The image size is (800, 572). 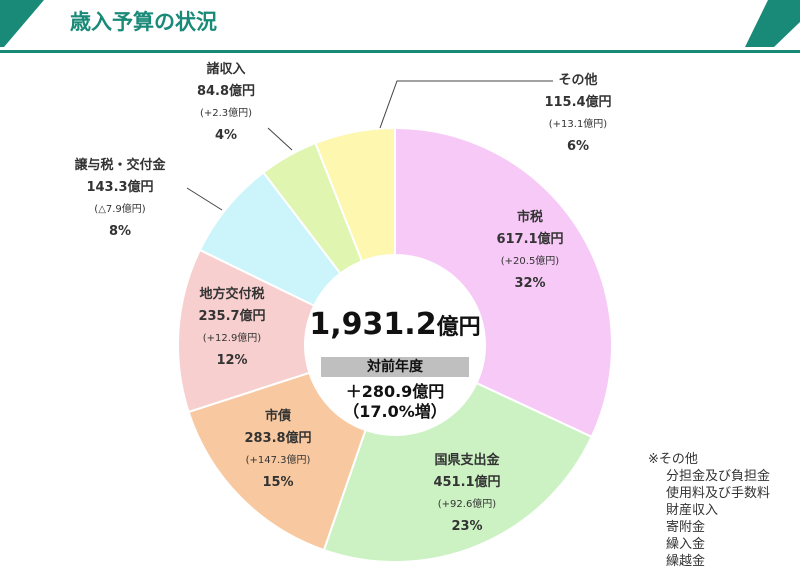 I want to click on slice-label-change: (+20.5億円), so click(x=530, y=261).